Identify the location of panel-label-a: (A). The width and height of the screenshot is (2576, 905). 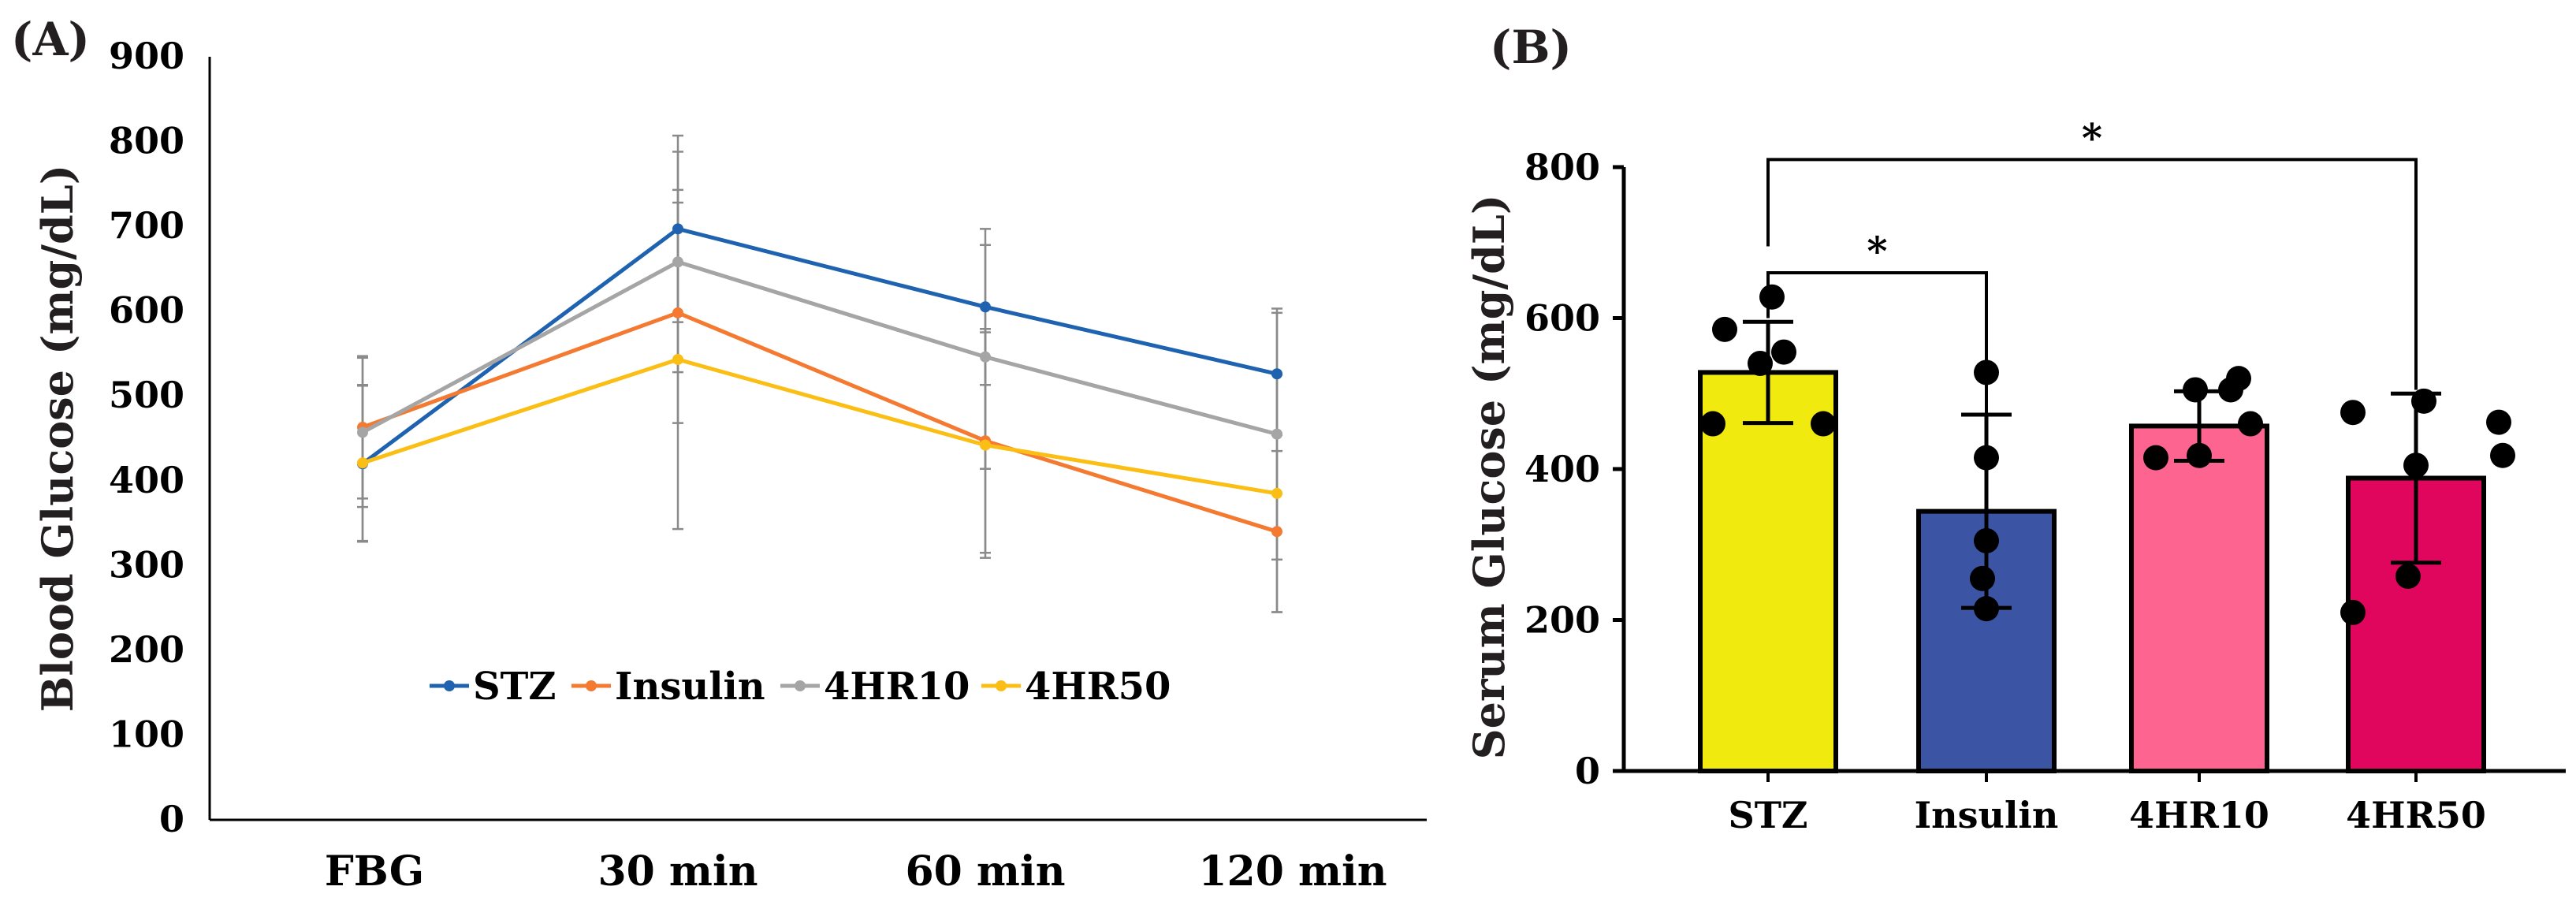
(50, 39).